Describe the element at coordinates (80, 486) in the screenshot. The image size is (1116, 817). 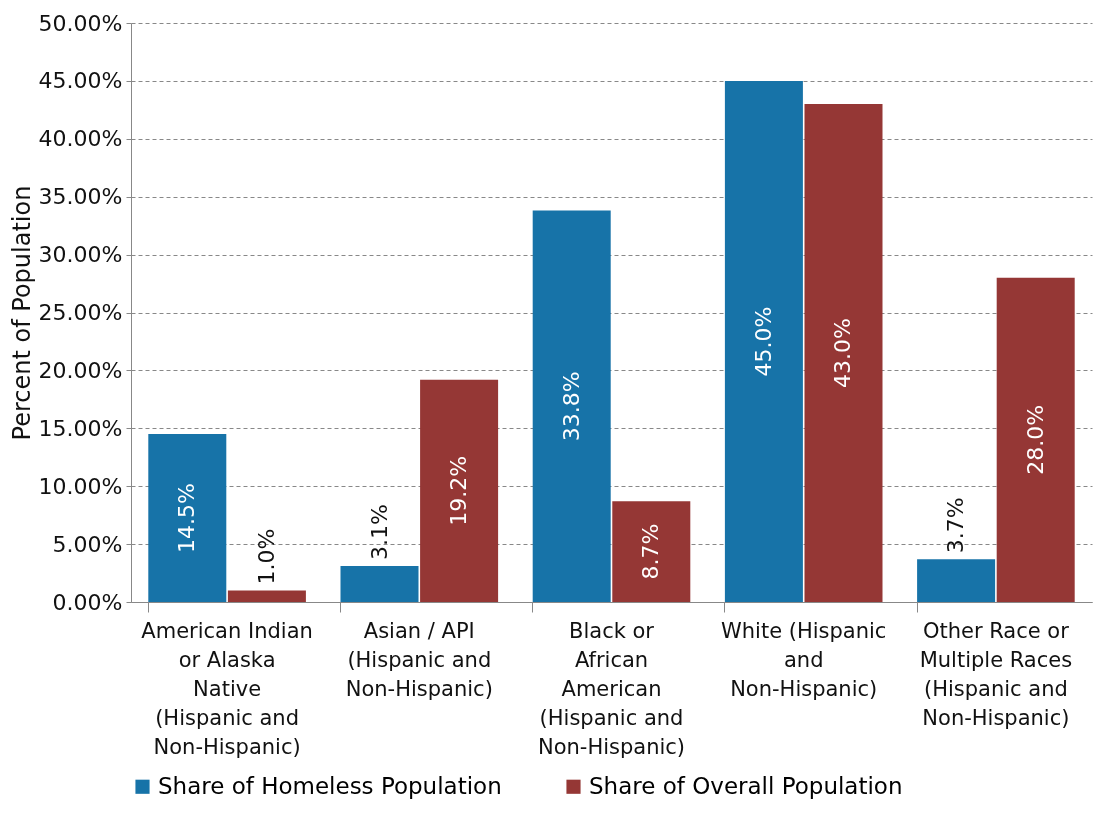
I see `y-tick-label: 10.00%` at that location.